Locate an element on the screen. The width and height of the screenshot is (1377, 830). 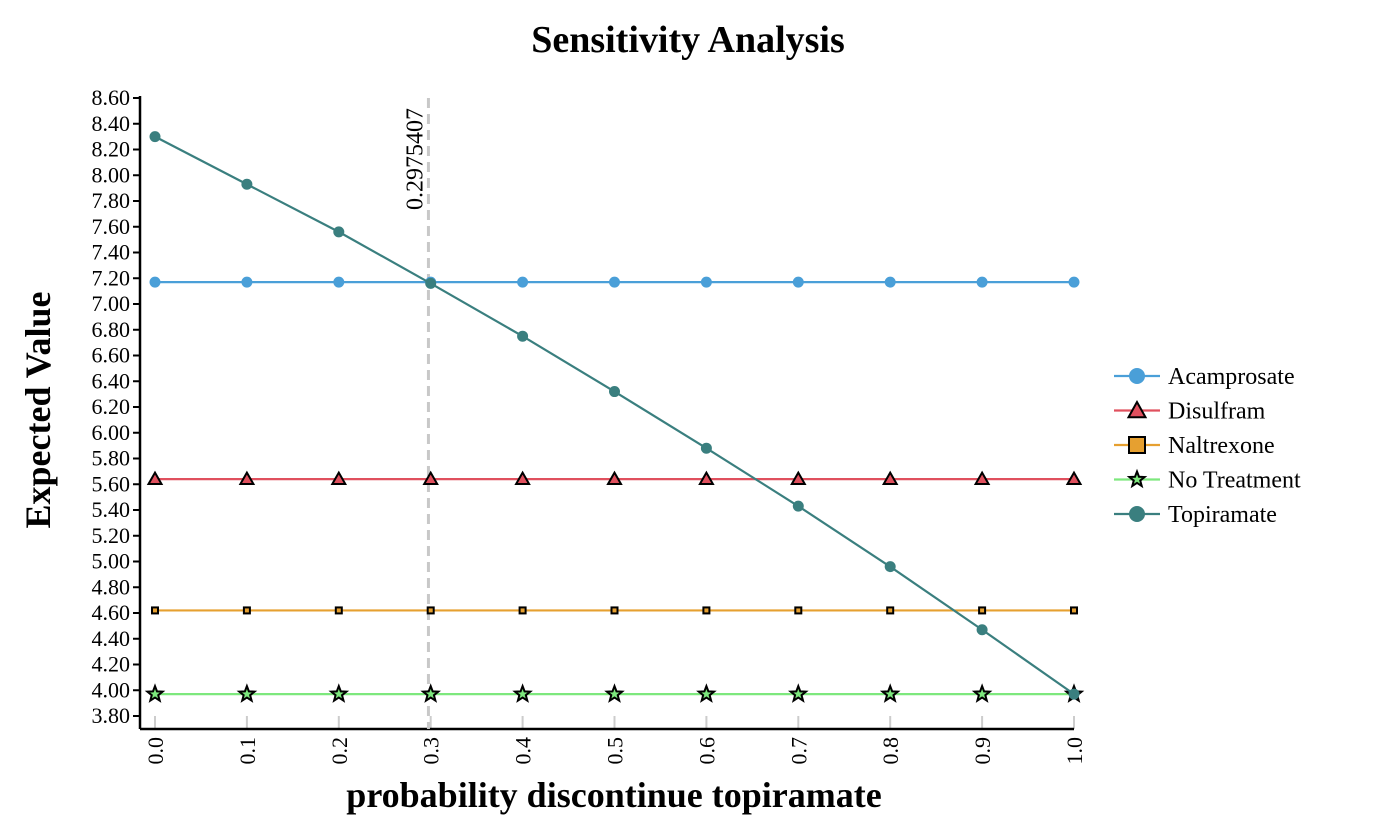
legend-marker-disulfram is located at coordinates (1137, 409).